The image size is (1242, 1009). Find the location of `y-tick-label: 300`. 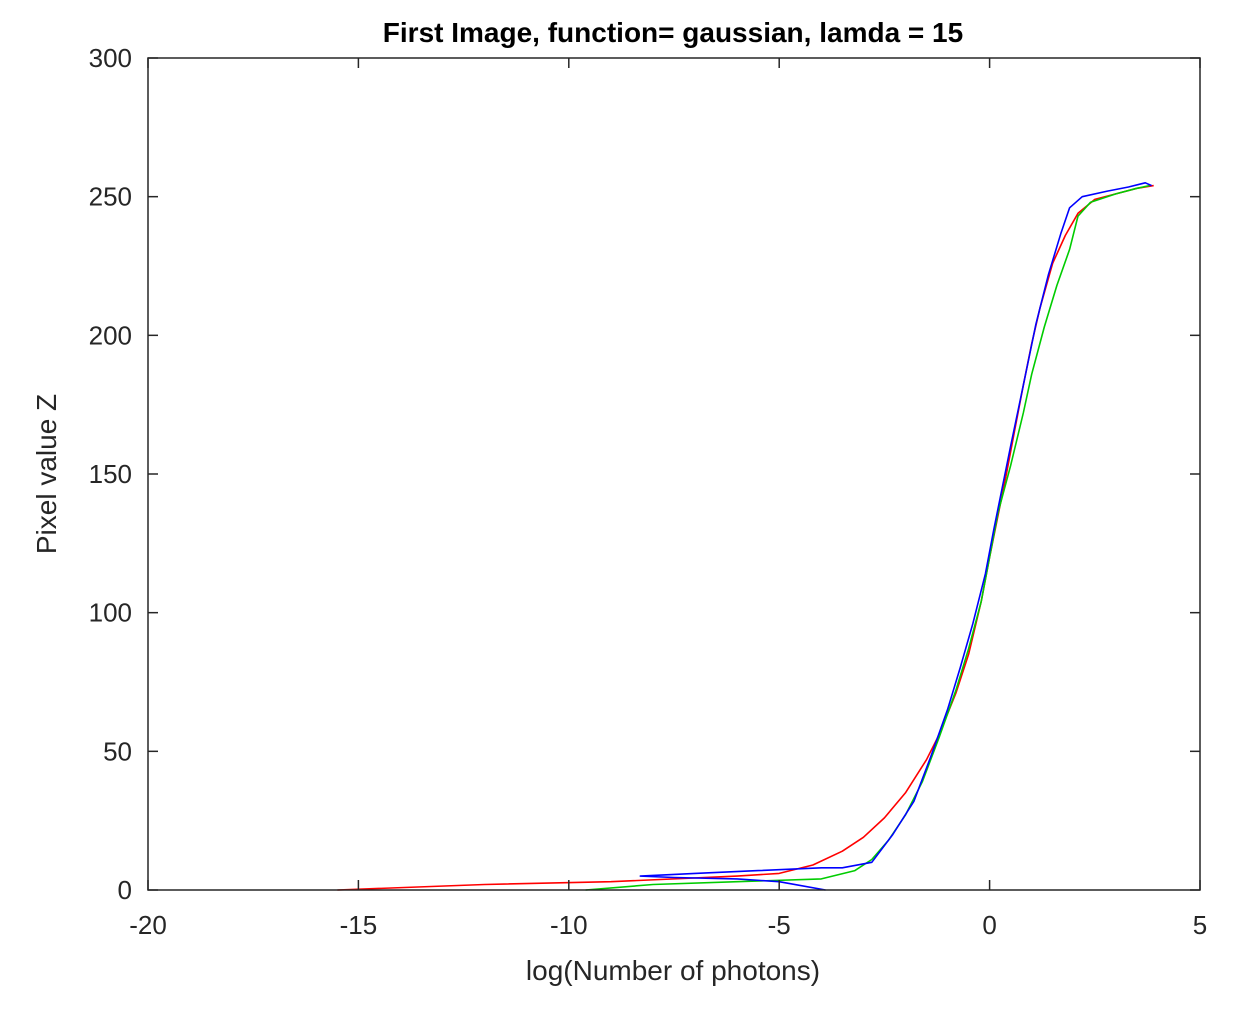

y-tick-label: 300 is located at coordinates (110, 58).